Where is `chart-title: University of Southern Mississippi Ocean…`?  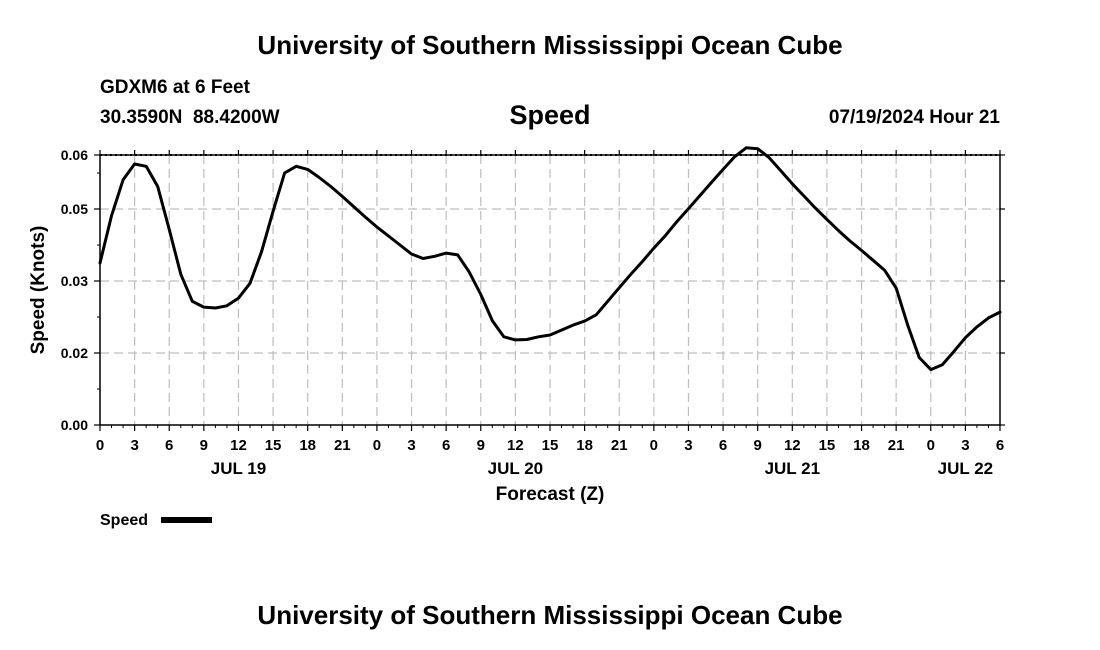 chart-title: University of Southern Mississippi Ocean… is located at coordinates (550, 45).